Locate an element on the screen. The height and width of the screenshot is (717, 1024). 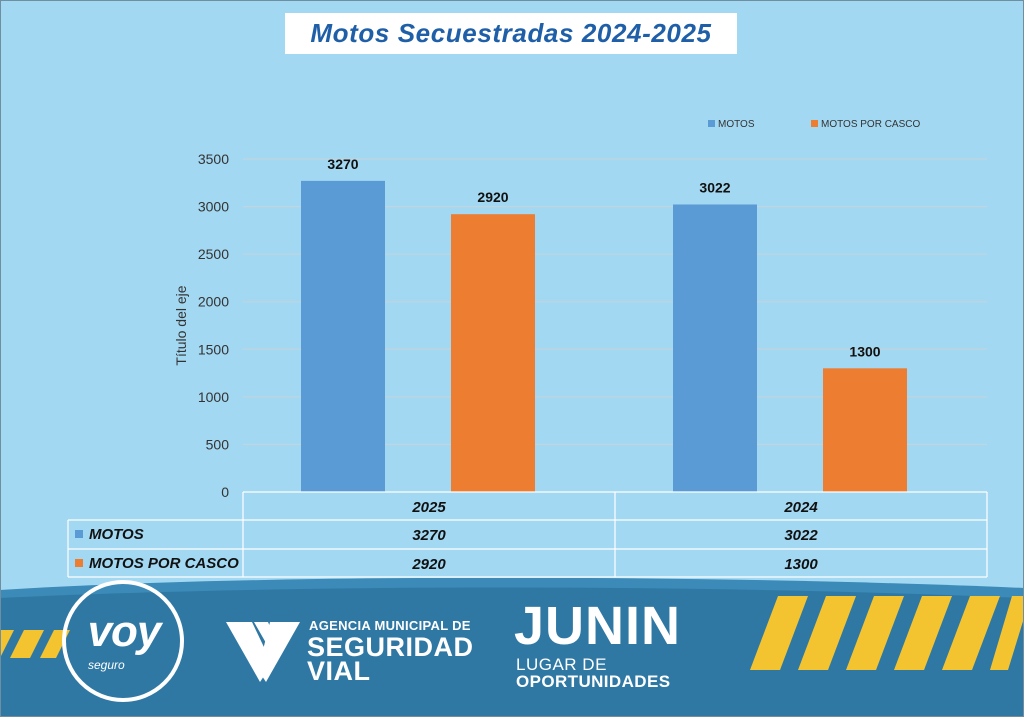
table-series-label: MOTOS is located at coordinates (116, 534).